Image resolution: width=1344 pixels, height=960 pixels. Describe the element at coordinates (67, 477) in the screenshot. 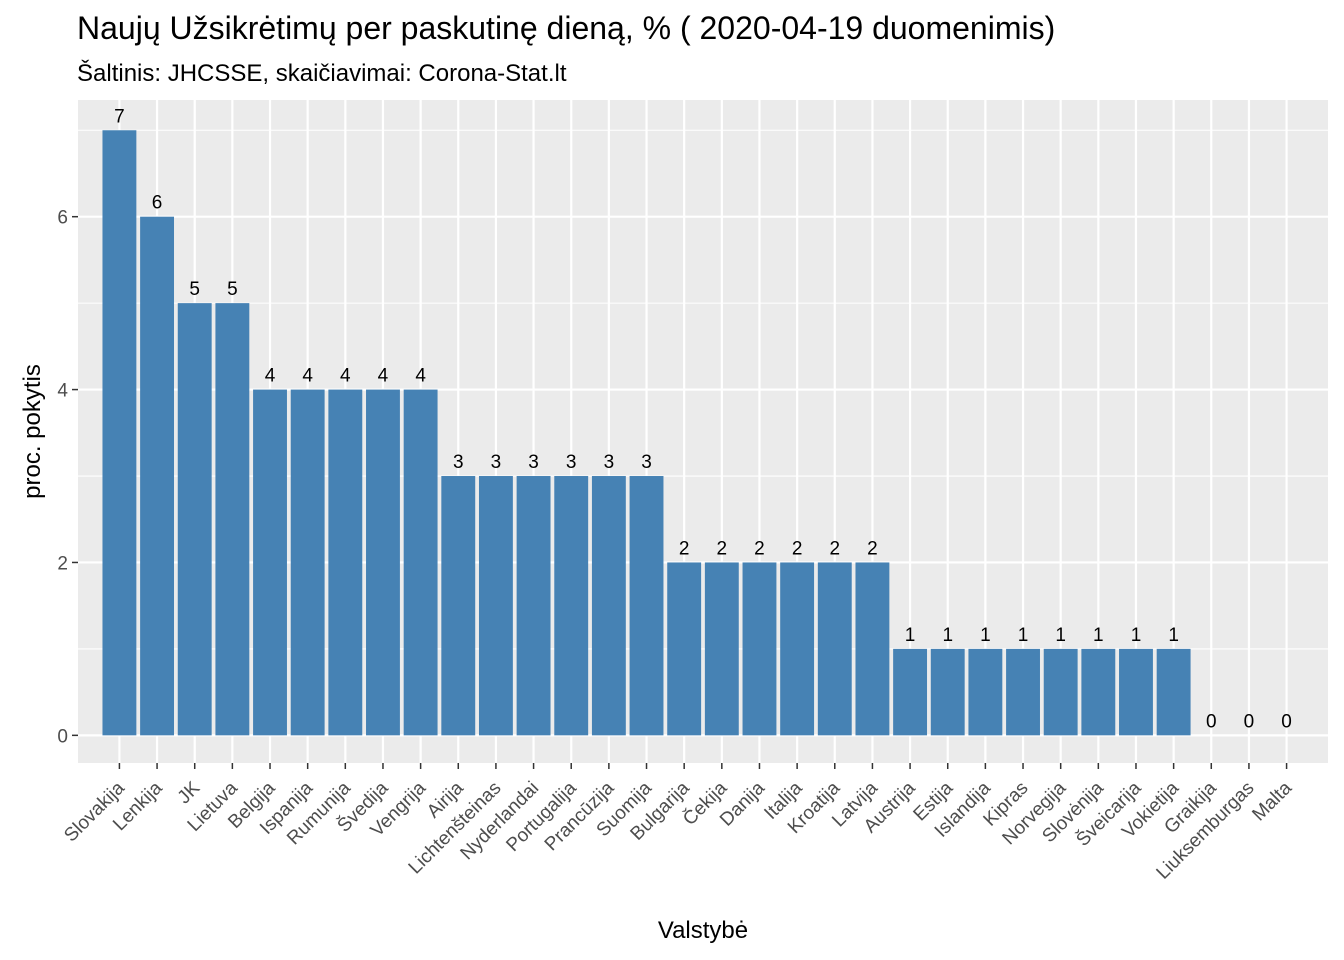

I see `y-axis: 0 2 4 6` at that location.